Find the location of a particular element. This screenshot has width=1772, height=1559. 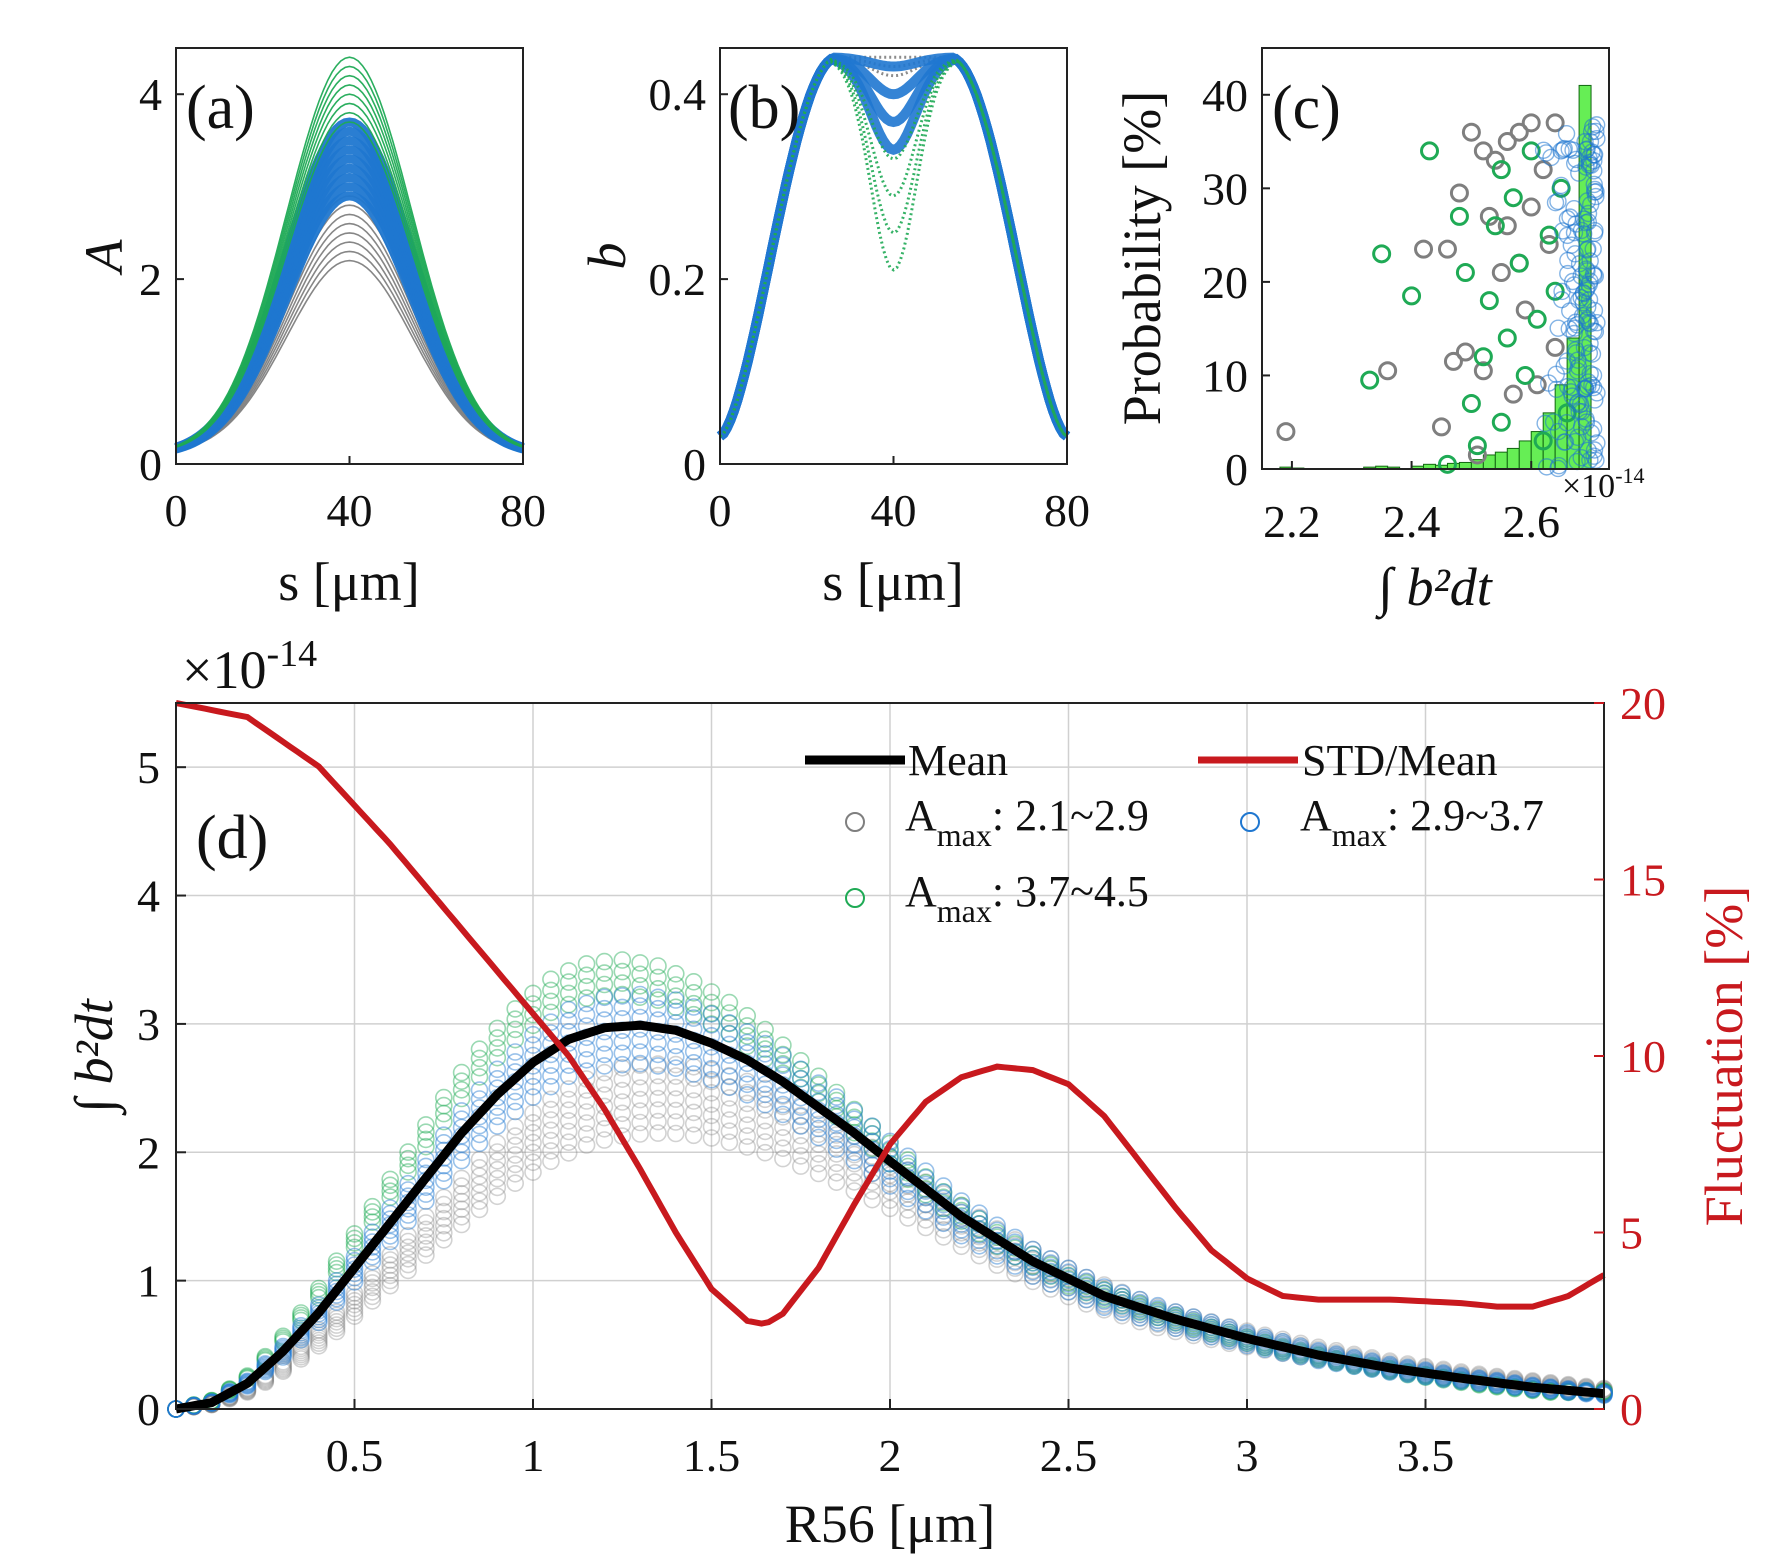

d-panel-label: (d) is located at coordinates (232, 838).